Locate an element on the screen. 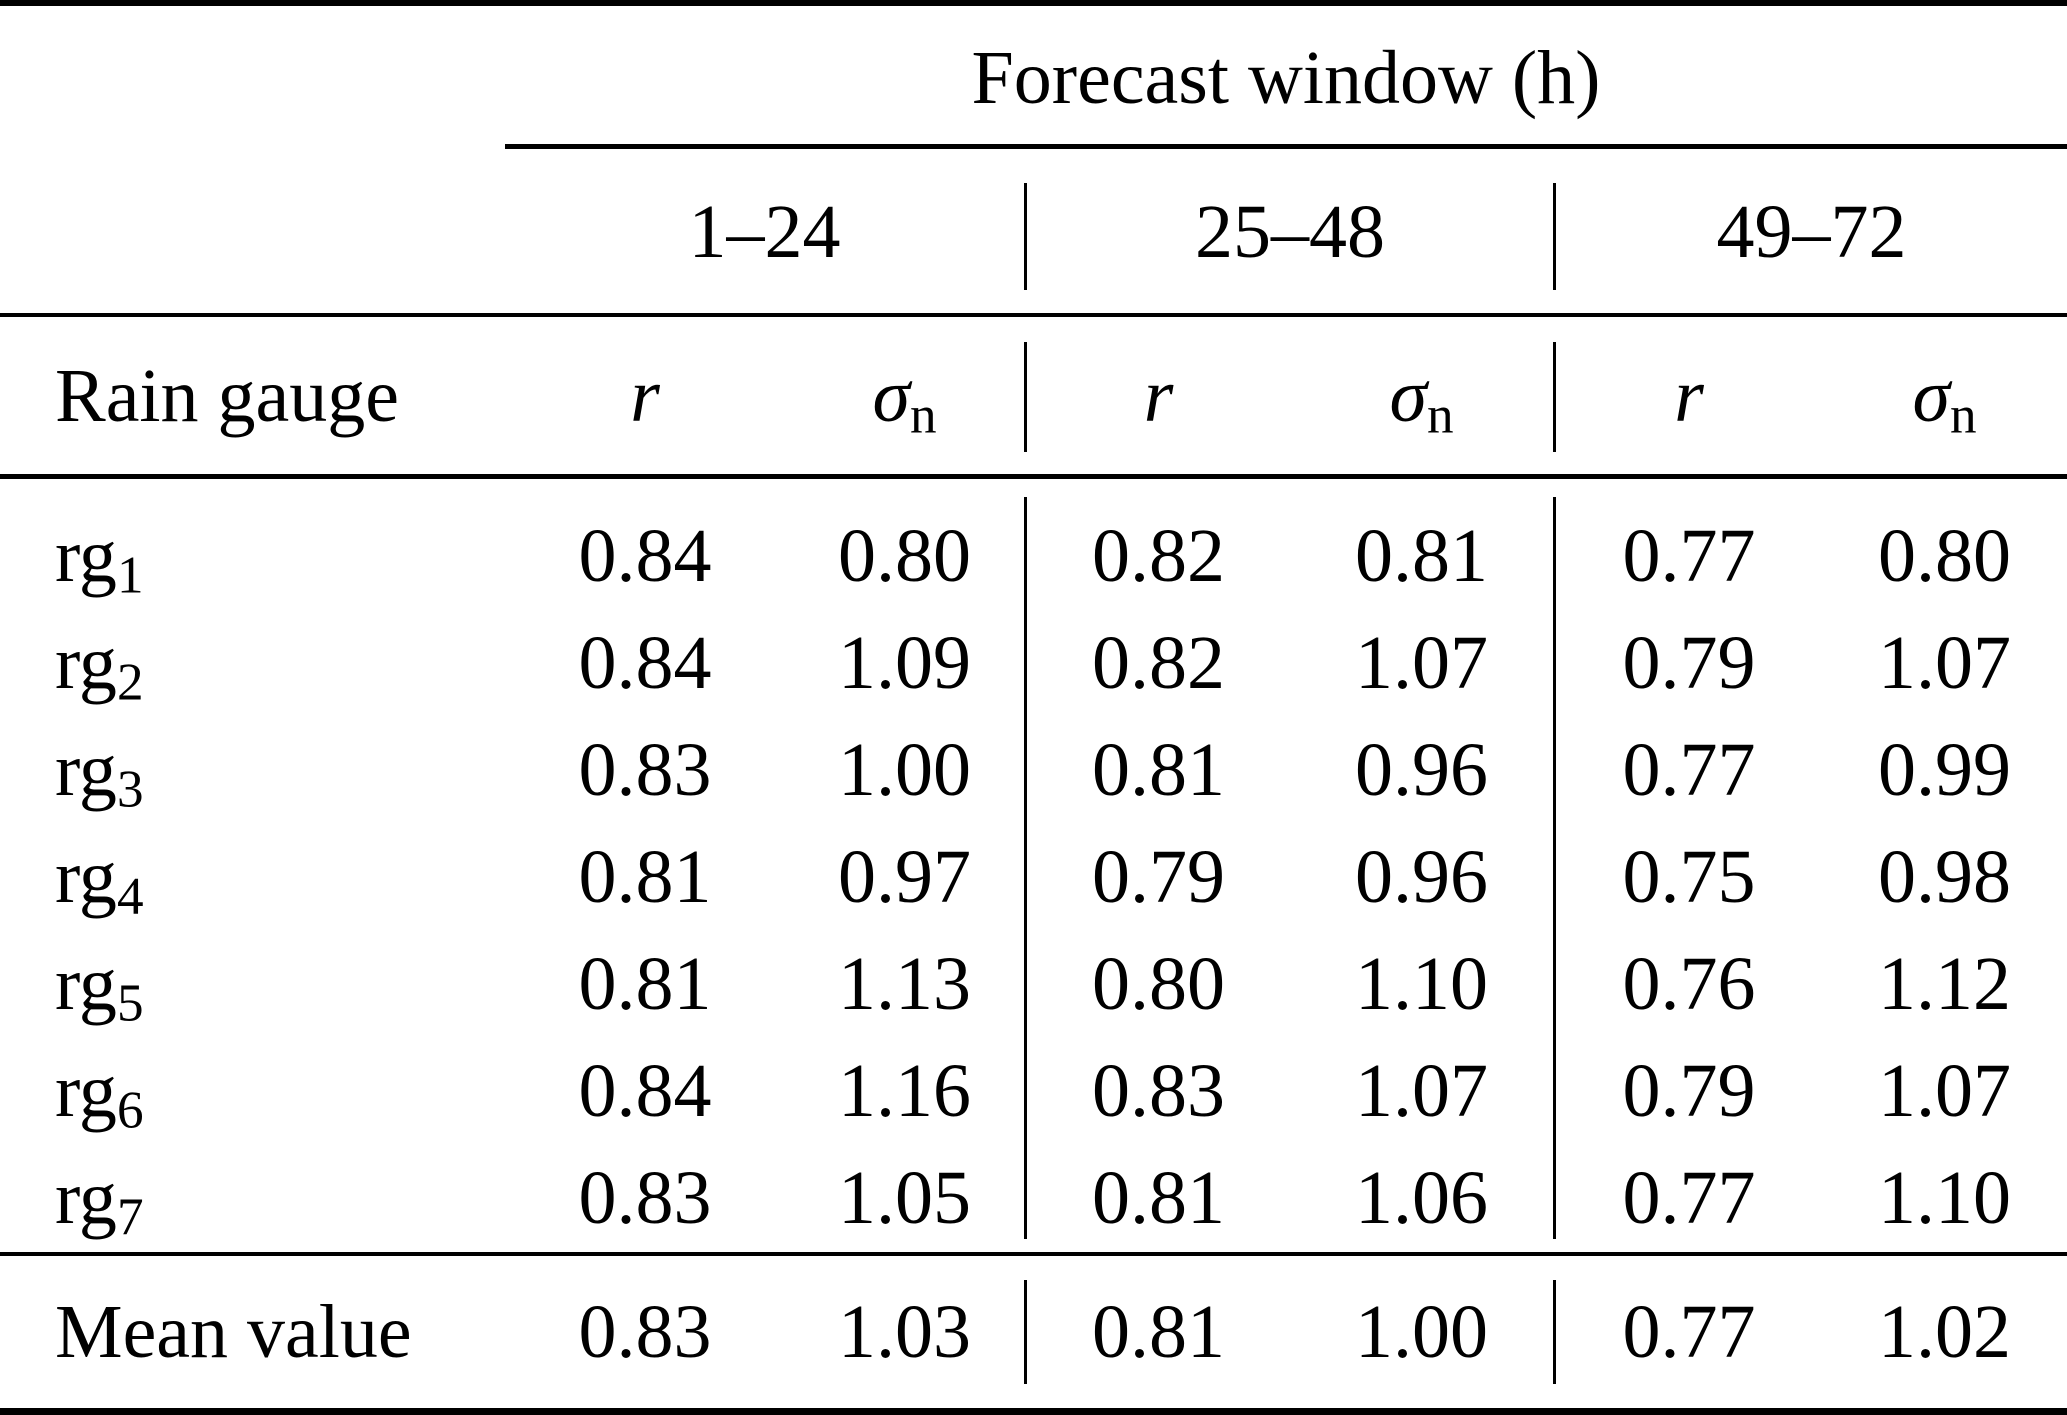  table-title-row: Forecast window (h) is located at coordinates (1286, 78).